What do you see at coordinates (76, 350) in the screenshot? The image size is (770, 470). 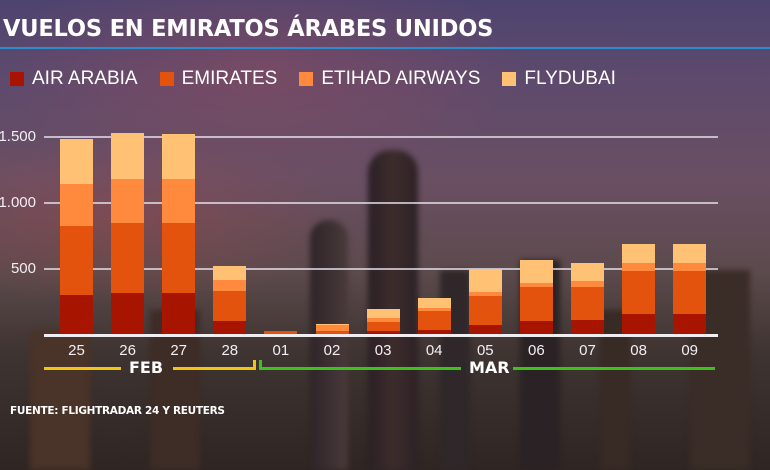 I see `x-tick-label: 25` at bounding box center [76, 350].